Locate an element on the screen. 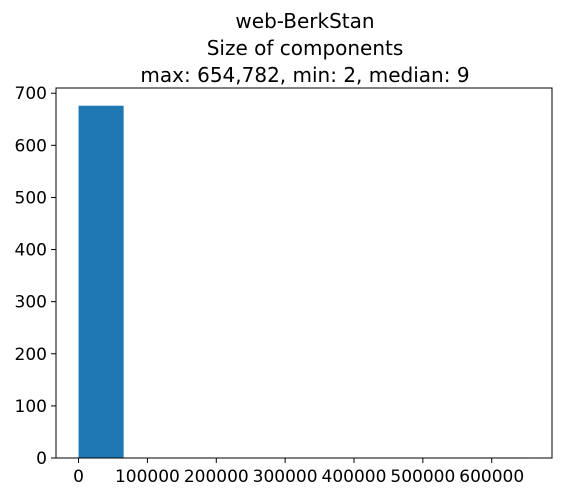 This screenshot has height=497, width=562. y-tick-label-0: 0 is located at coordinates (41, 459).